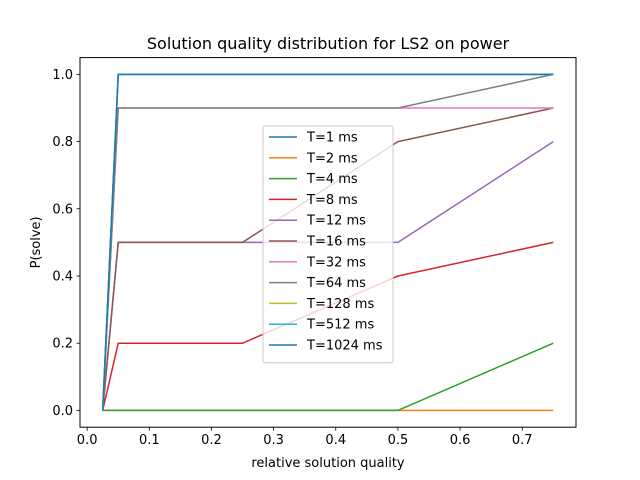 The width and height of the screenshot is (640, 480). What do you see at coordinates (332, 200) in the screenshot?
I see `legend-label-3: T=8 ms` at bounding box center [332, 200].